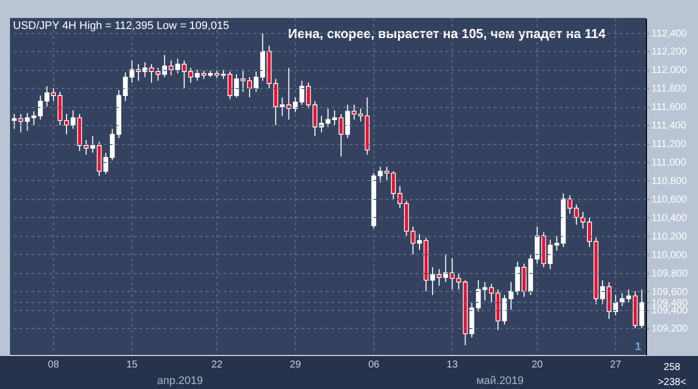 The image size is (698, 389). Describe the element at coordinates (54, 365) in the screenshot. I see `x-tick-label: 08` at that location.